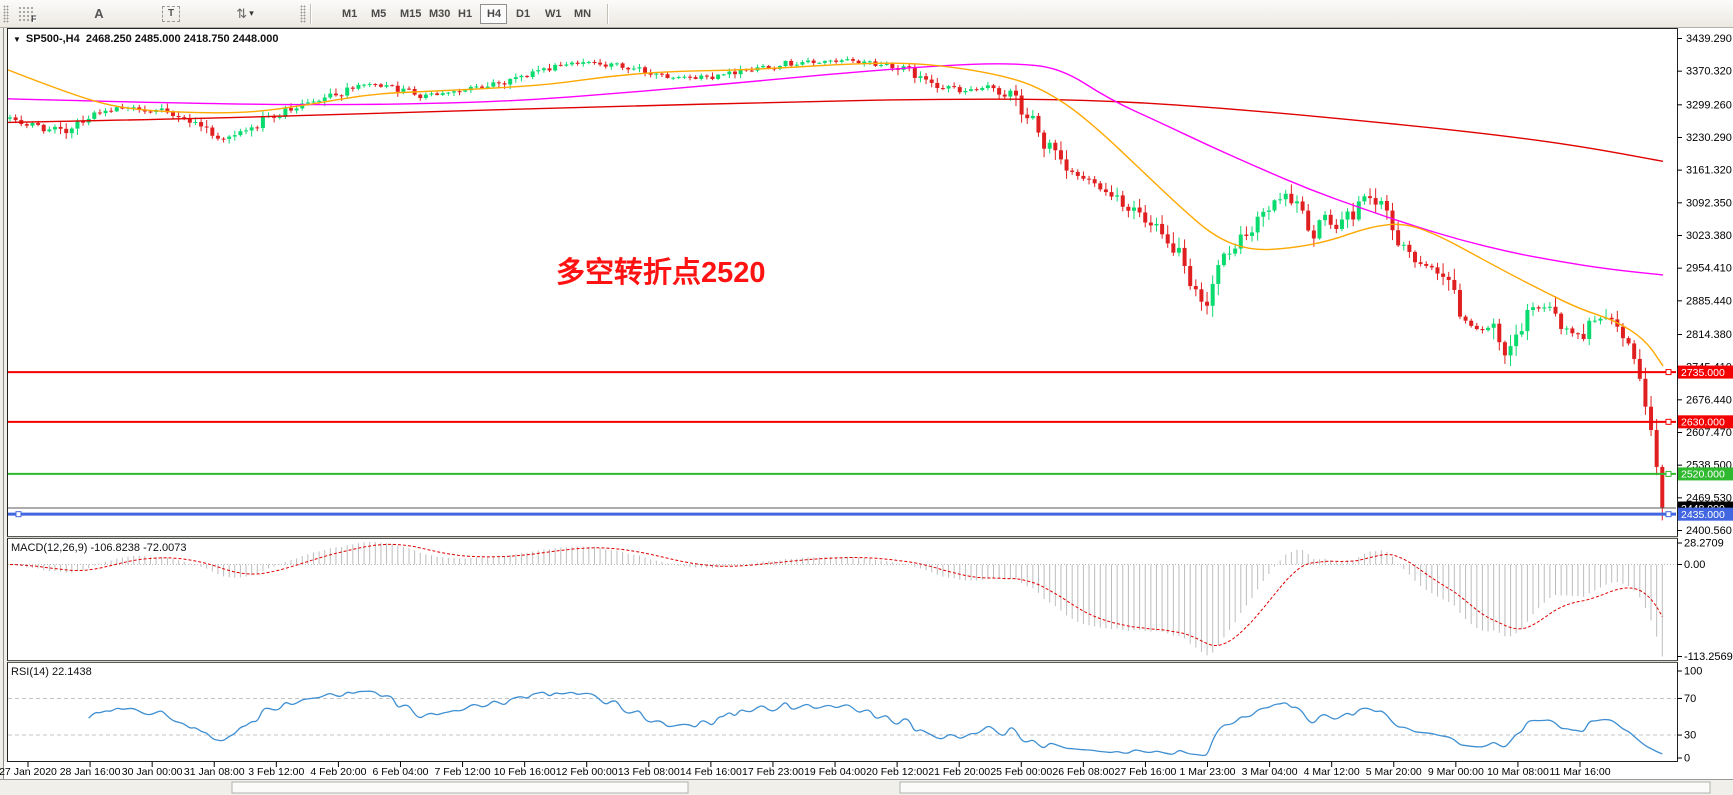 The image size is (1733, 795). What do you see at coordinates (214, 772) in the screenshot?
I see `svg-text: 31 Jan 08:00` at bounding box center [214, 772].